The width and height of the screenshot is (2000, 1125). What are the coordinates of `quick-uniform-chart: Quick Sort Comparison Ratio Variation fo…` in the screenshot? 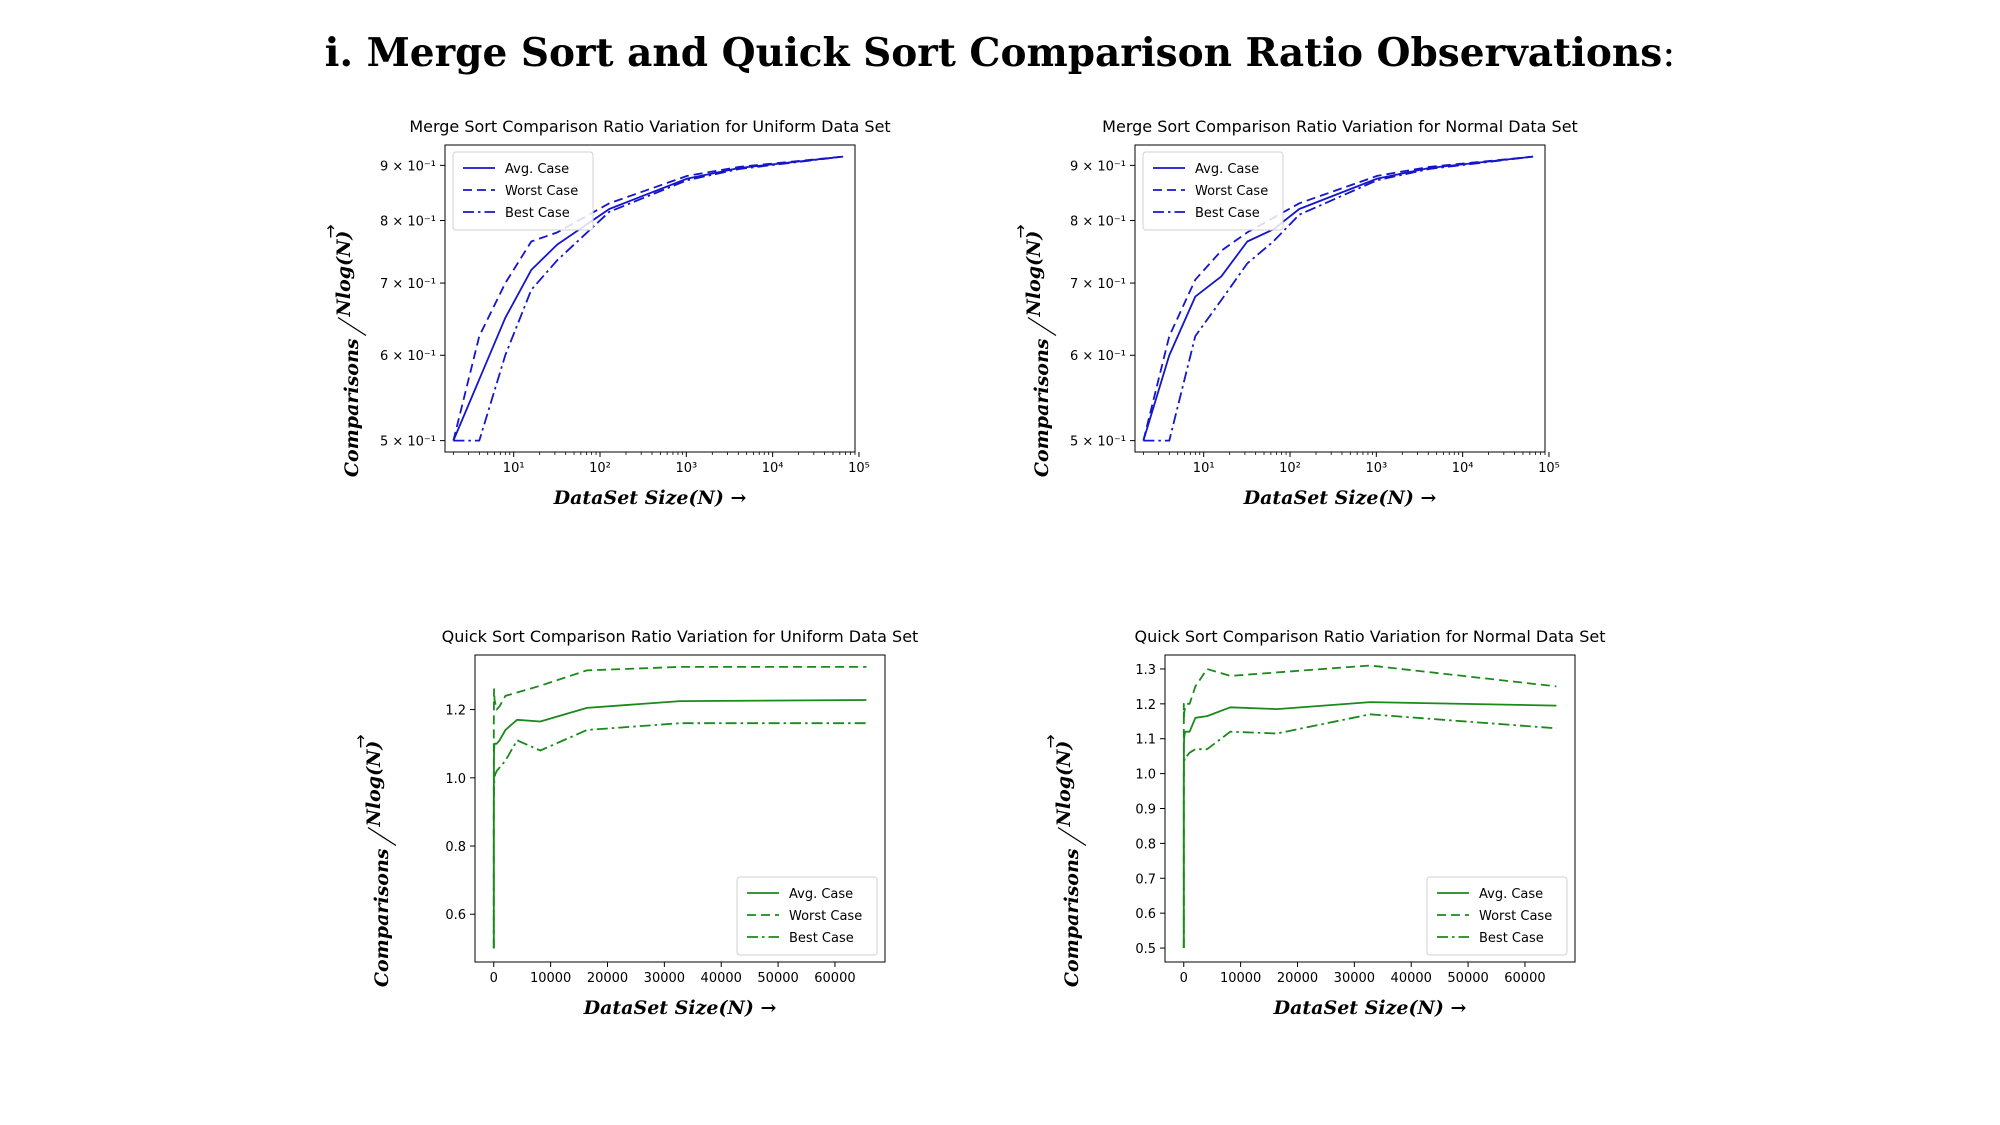 It's located at (635, 823).